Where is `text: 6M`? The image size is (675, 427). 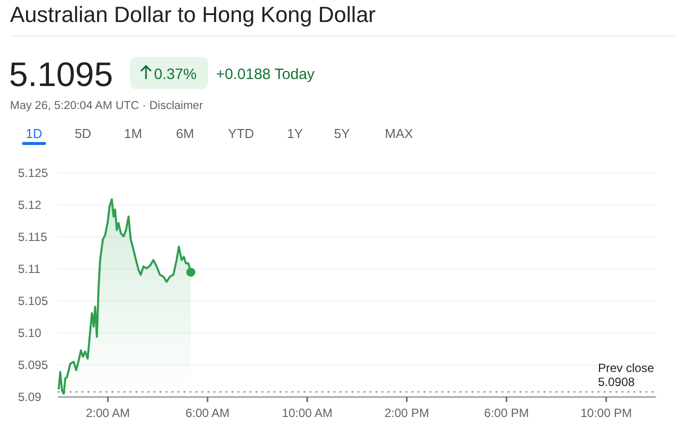
text: 6M is located at coordinates (185, 133).